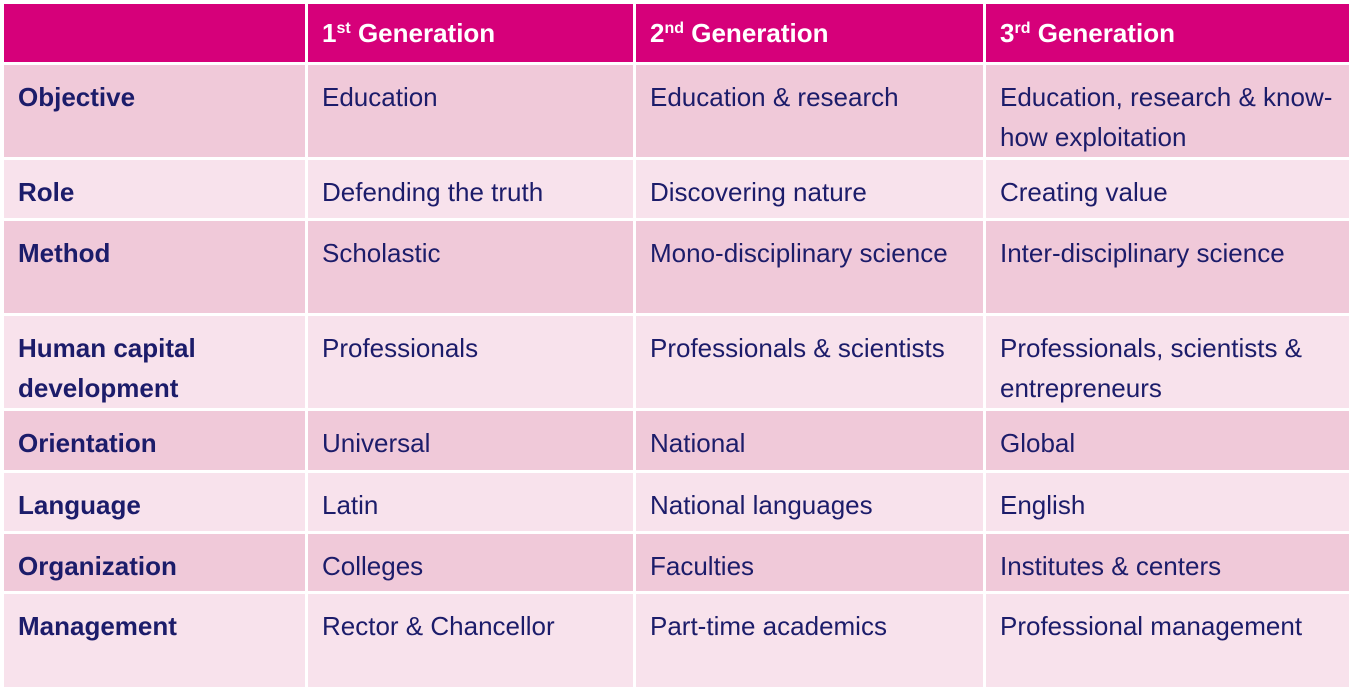  Describe the element at coordinates (1167, 502) in the screenshot. I see `table-cell: English` at that location.